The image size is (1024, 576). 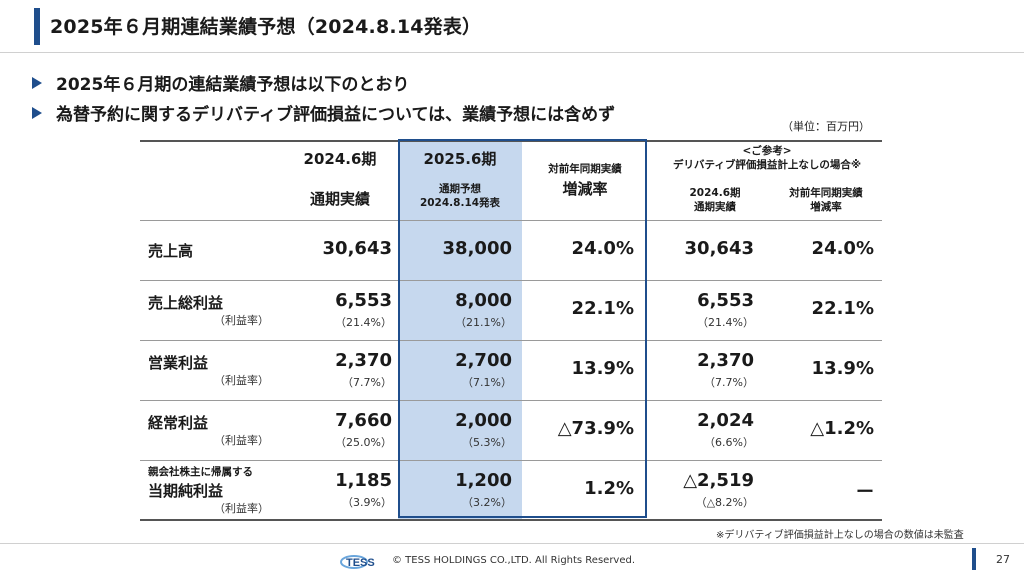 I want to click on bullet-1: 2025年６月期の連結業績予想は以下のとおり, so click(x=220, y=82).